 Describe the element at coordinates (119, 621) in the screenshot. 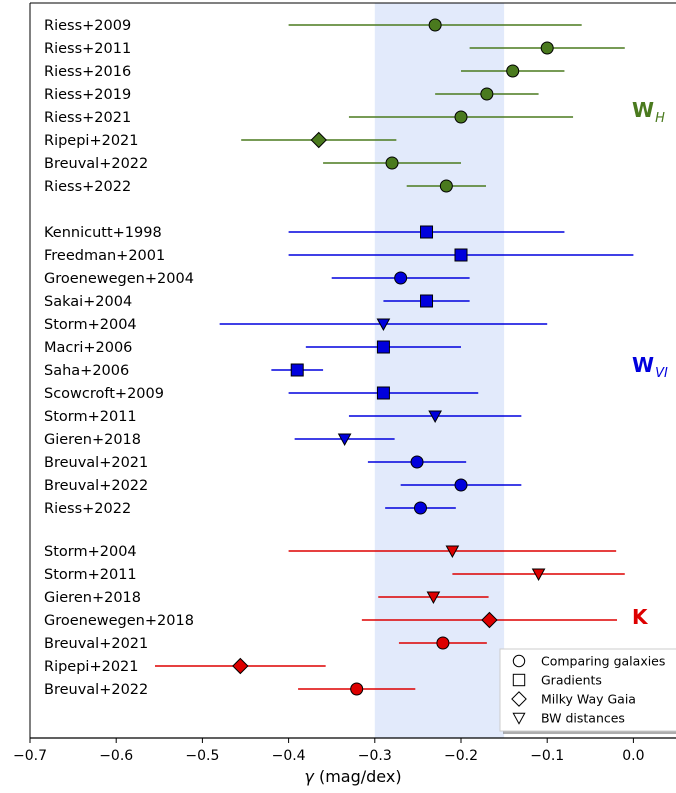

I see `row-label: Groenewegen+2018` at that location.